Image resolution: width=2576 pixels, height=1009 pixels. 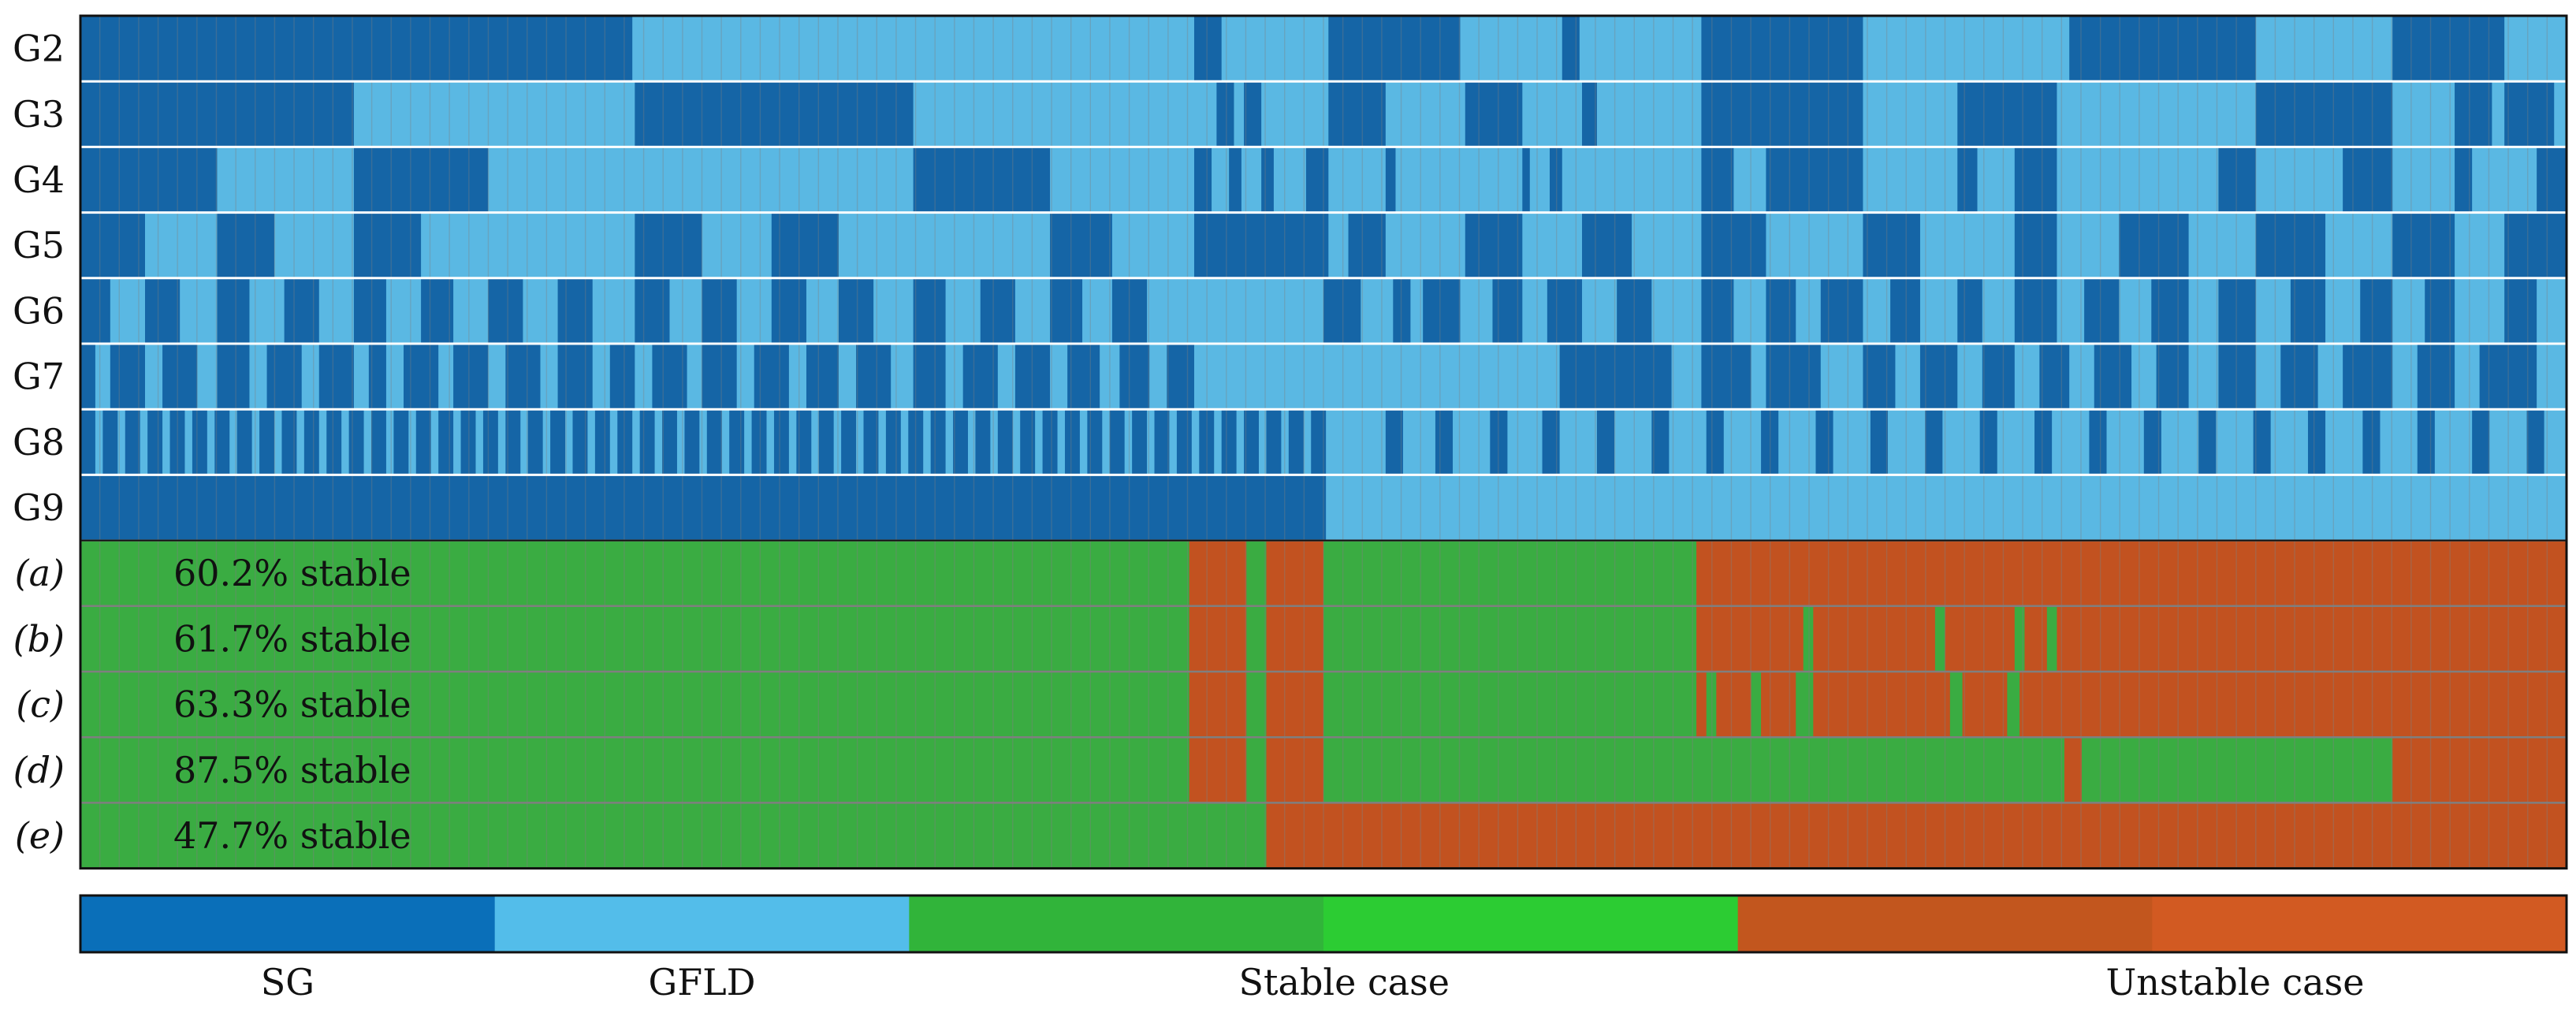 I want to click on row-label: (e), so click(x=40, y=836).